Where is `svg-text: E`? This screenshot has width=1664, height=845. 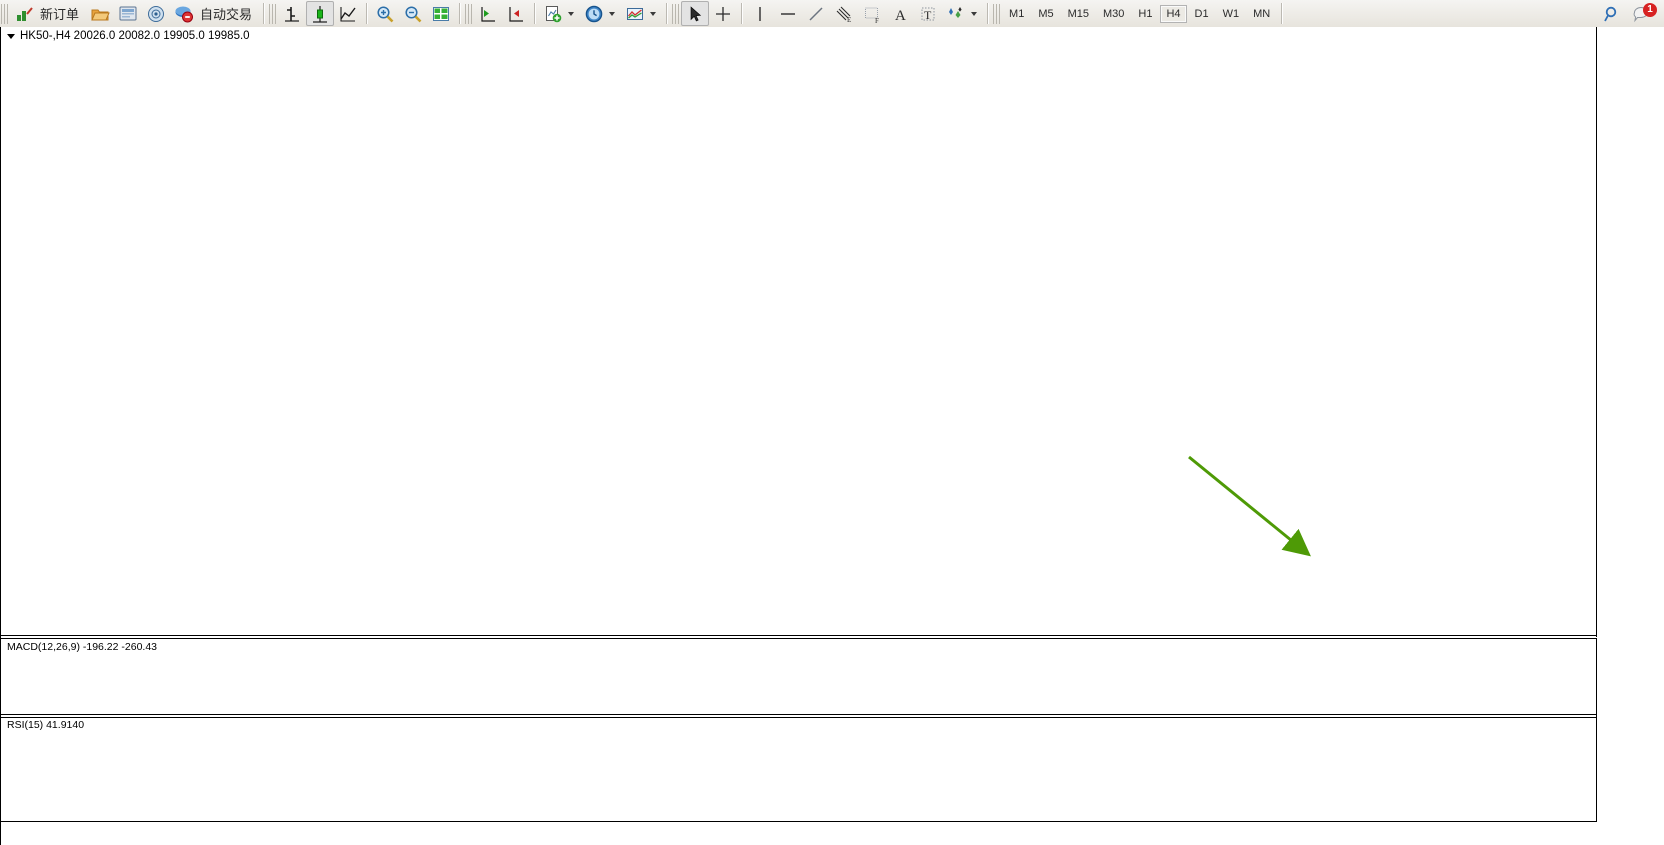 svg-text: E is located at coordinates (849, 20).